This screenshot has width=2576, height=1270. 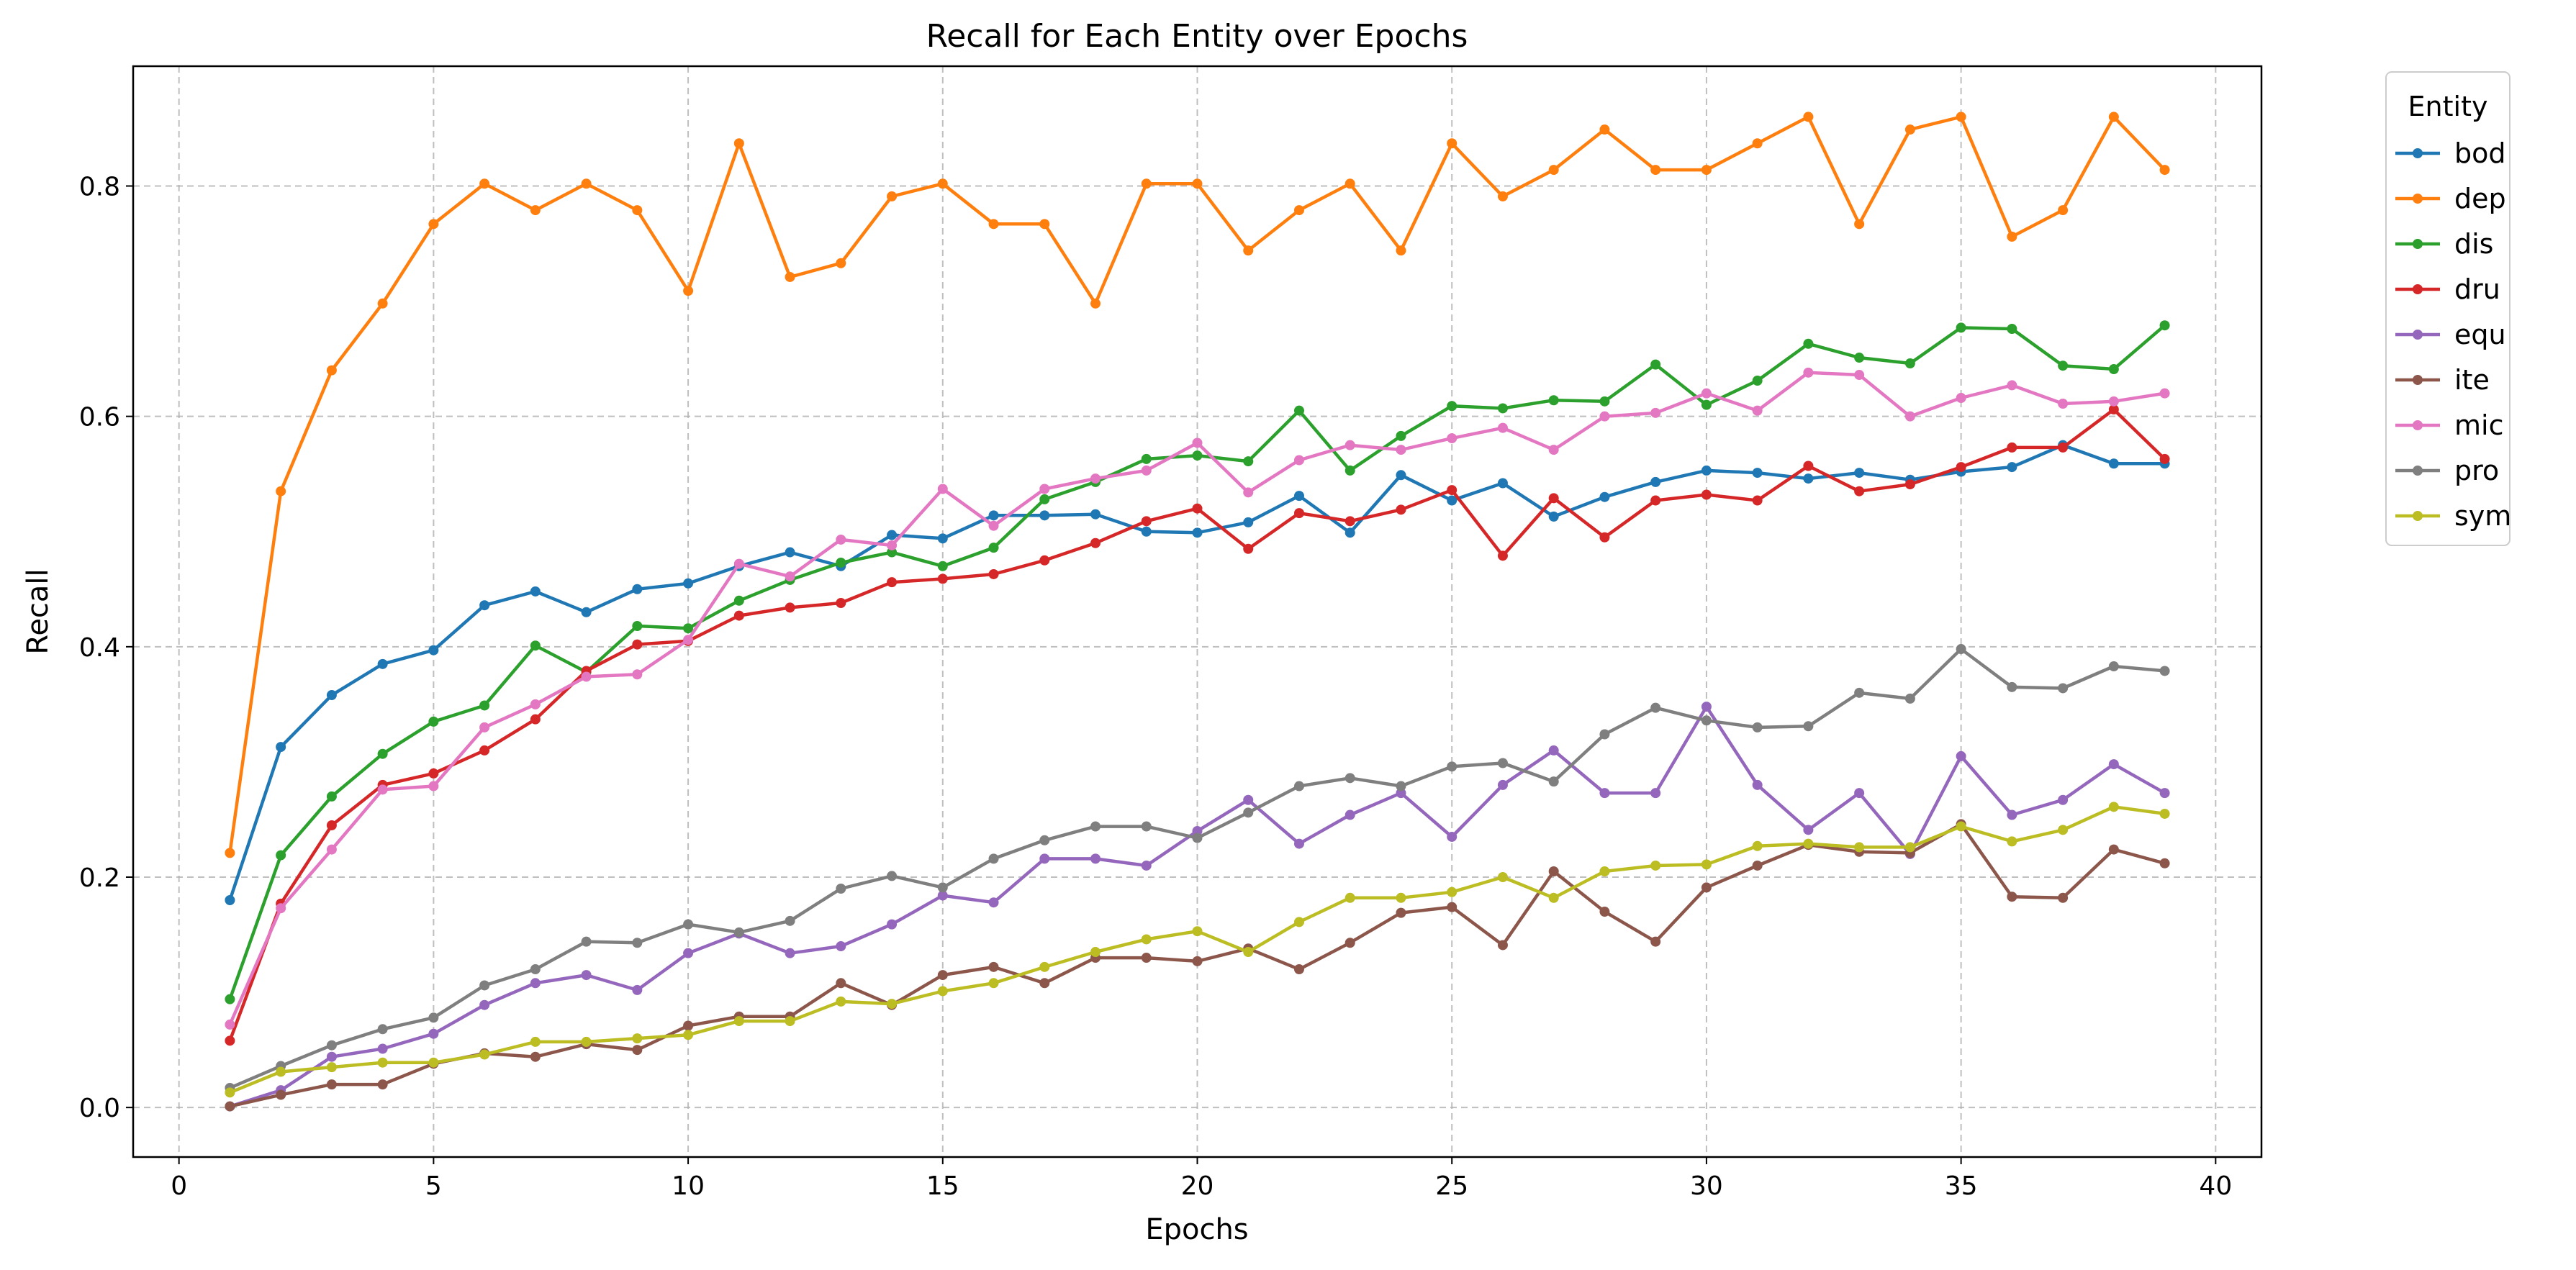 I want to click on legend-entry-sym: sym, so click(x=2453, y=516).